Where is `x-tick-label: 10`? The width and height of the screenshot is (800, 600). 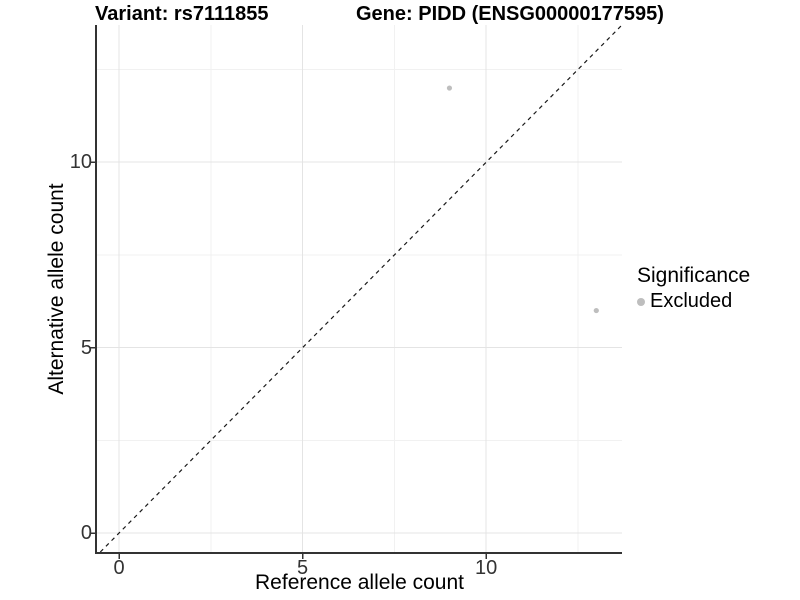
x-tick-label: 10 is located at coordinates (486, 568).